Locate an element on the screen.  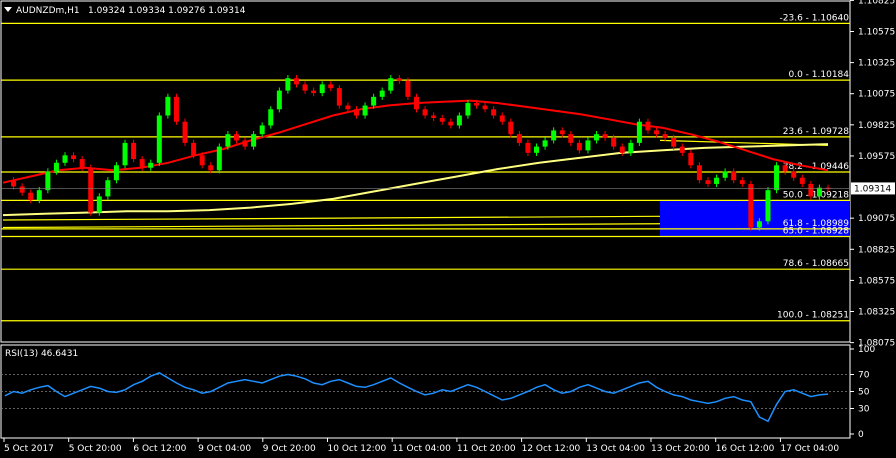
price-tick-label: 1.10575 is located at coordinates (876, 32).